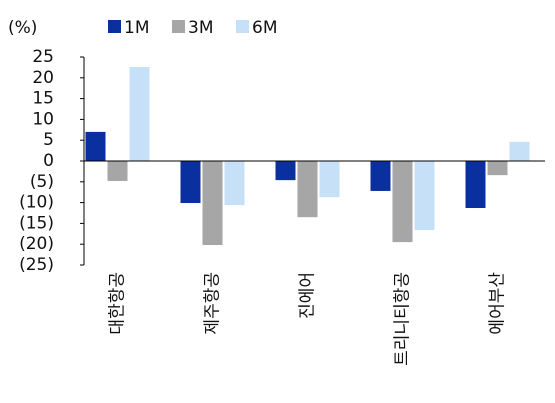 This screenshot has width=555, height=403. Describe the element at coordinates (403, 319) in the screenshot. I see `x-tick-label: 트리니티항공` at that location.